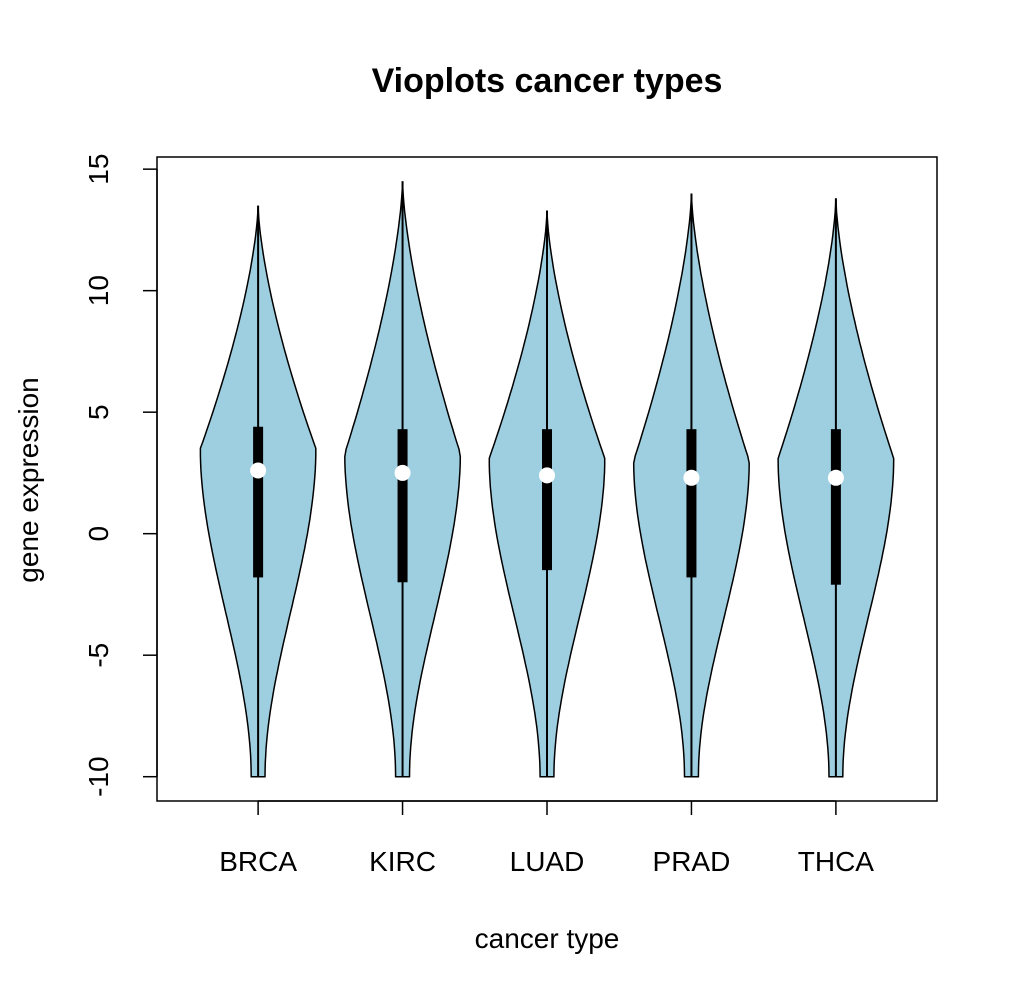  Describe the element at coordinates (120, 475) in the screenshot. I see `y-axis: -10 -5 0 5 10 15` at that location.